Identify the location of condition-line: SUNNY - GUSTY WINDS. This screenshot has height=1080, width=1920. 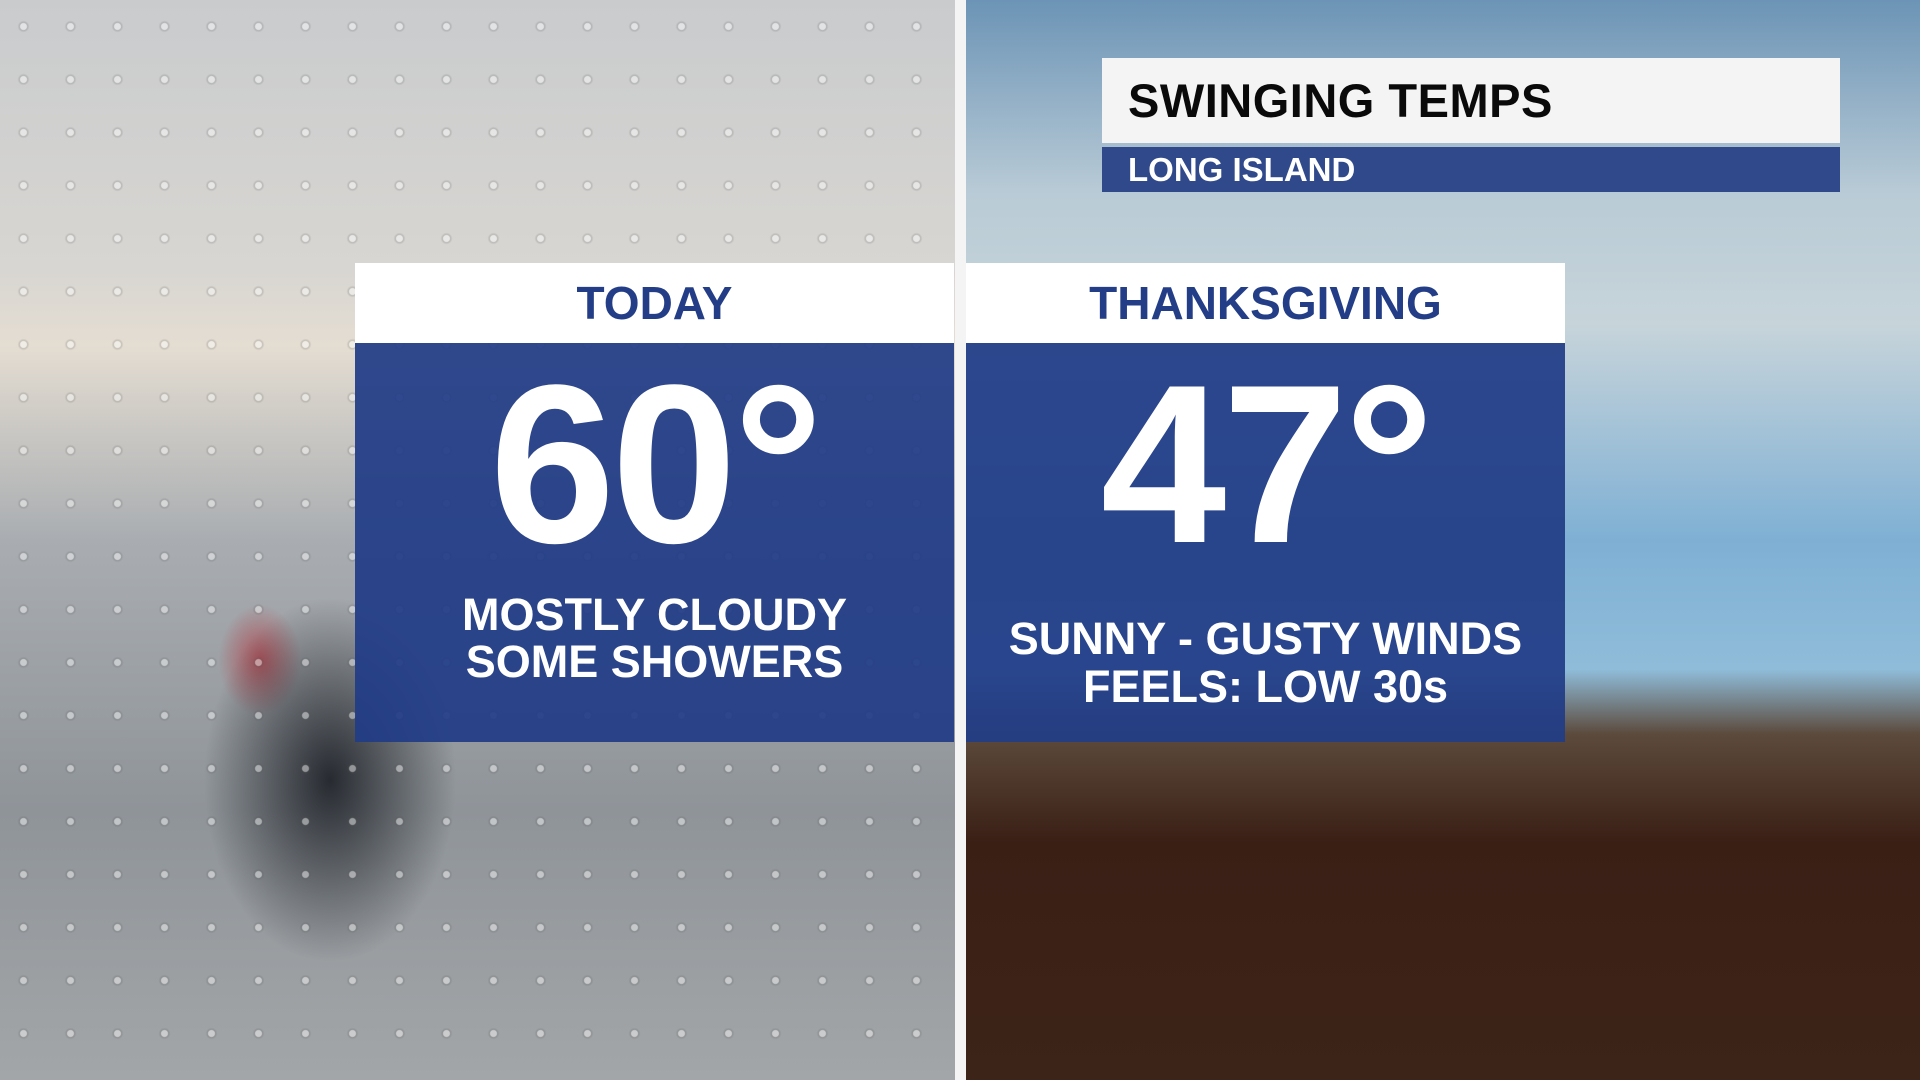
(1265, 638).